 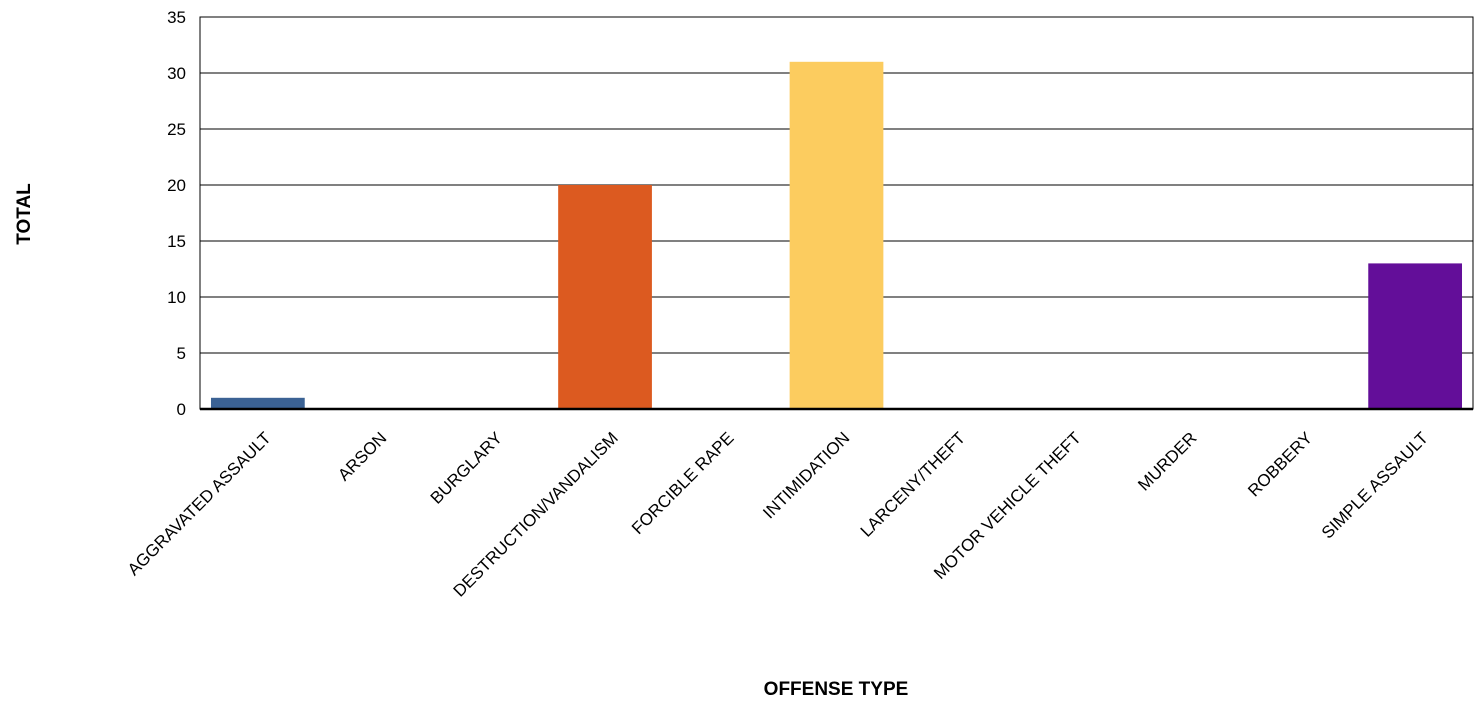 I want to click on y-tick-label: 35, so click(x=176, y=17).